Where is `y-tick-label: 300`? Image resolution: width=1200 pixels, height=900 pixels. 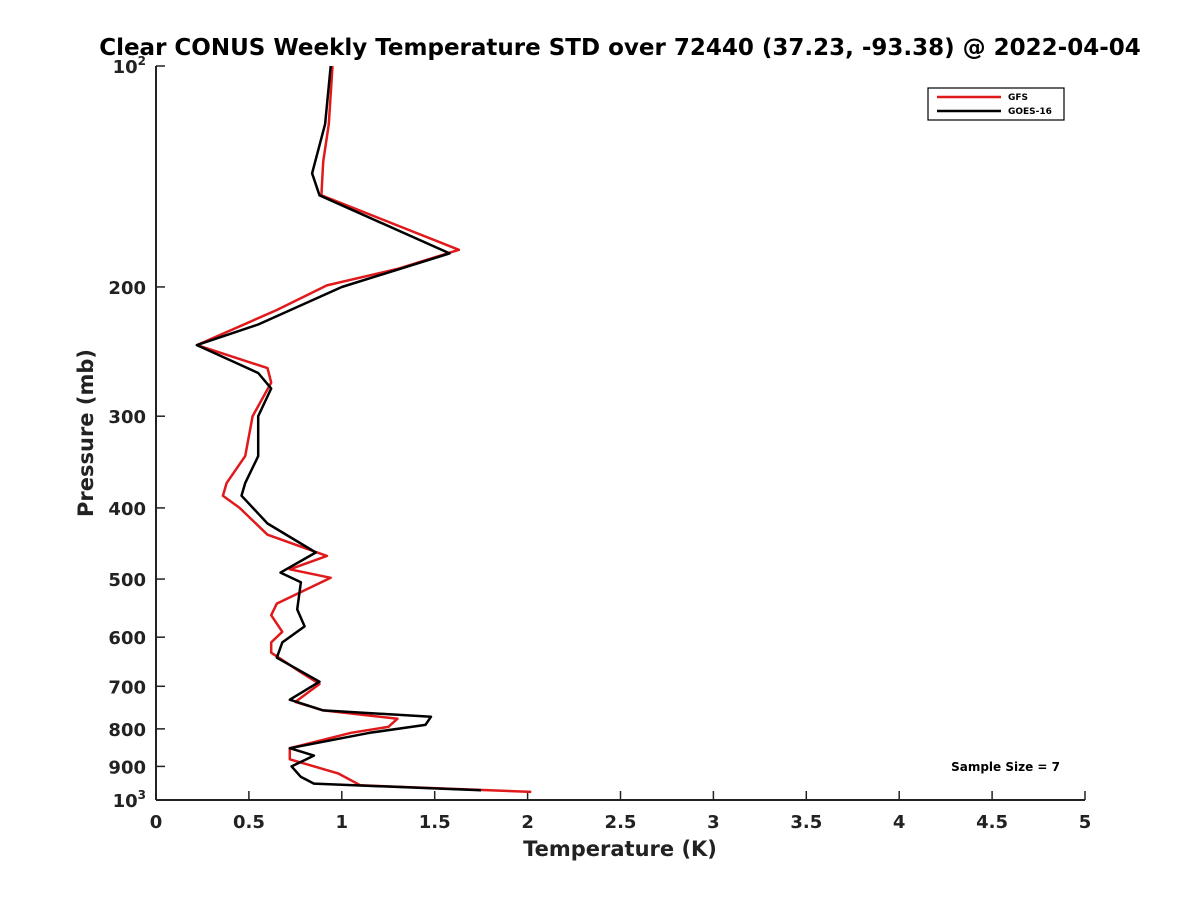 y-tick-label: 300 is located at coordinates (127, 417).